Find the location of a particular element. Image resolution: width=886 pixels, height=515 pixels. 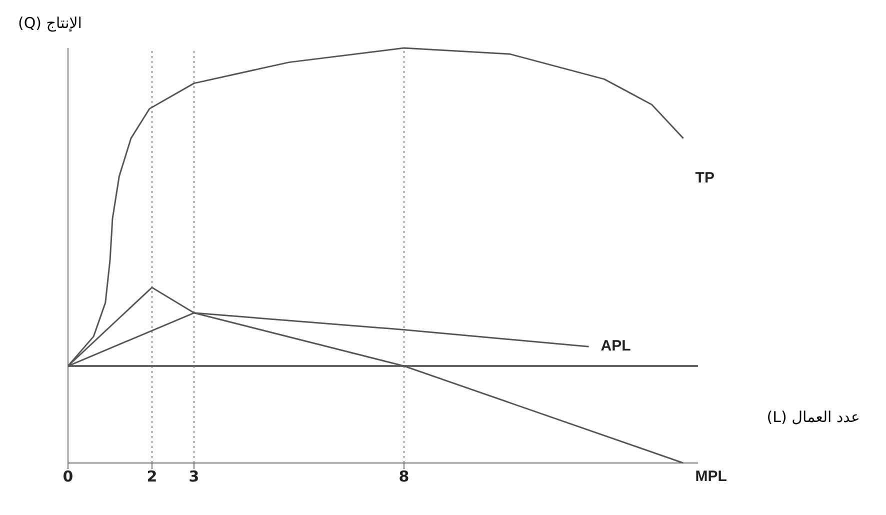

x-tick-label: 0 is located at coordinates (68, 477).